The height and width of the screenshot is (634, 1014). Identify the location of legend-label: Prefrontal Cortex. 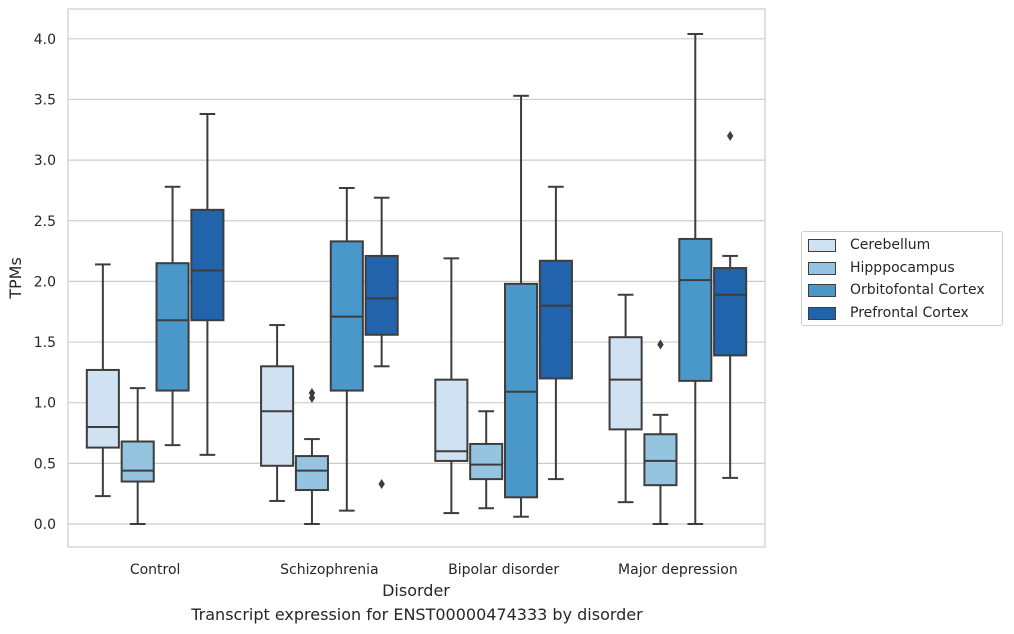
(909, 313).